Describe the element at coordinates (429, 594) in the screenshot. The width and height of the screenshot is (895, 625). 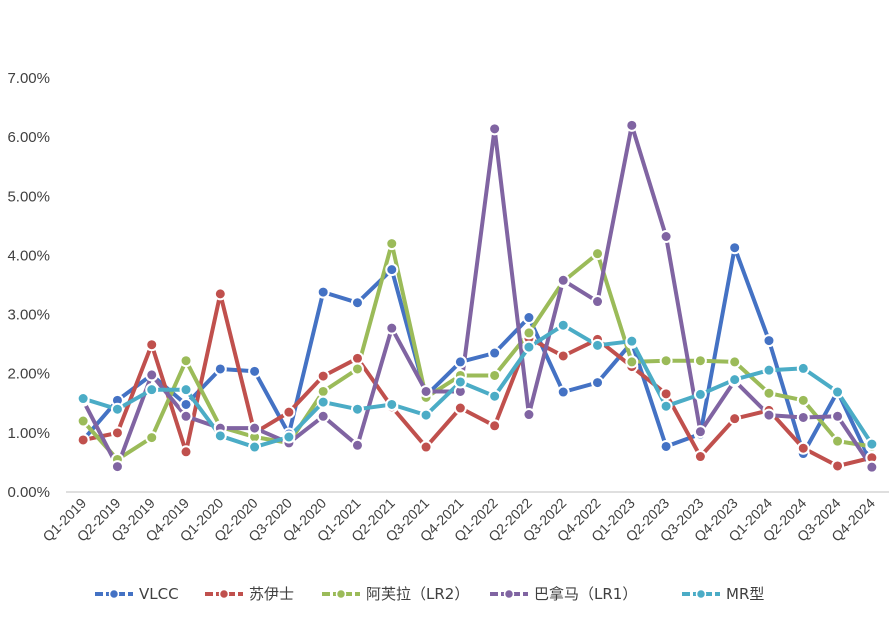
I see `legend: VLCC 苏伊士 阿芙拉（LR2） 巴拿马（LR1） MR型` at that location.